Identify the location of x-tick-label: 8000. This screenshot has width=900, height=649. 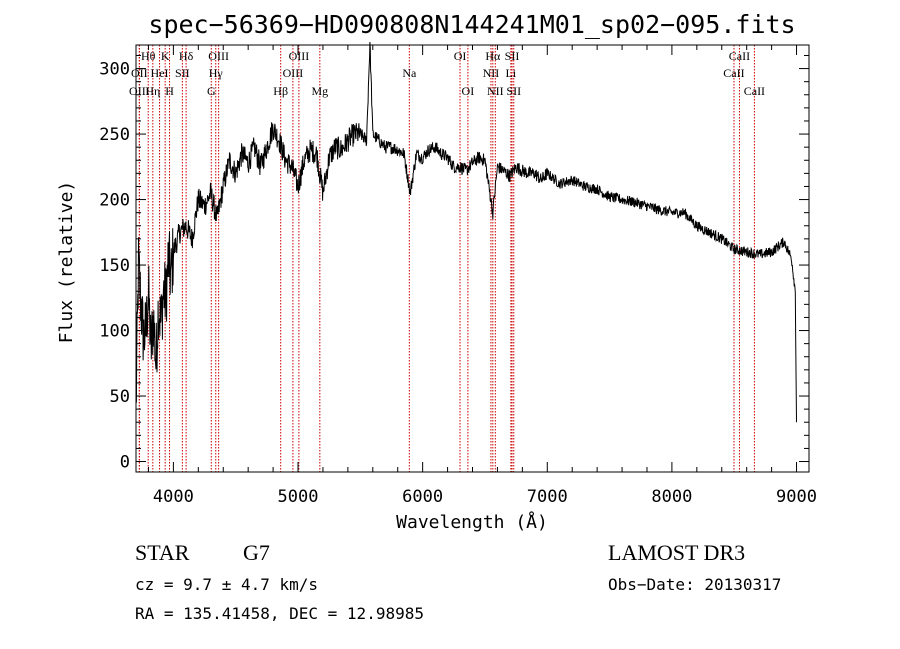
(671, 497).